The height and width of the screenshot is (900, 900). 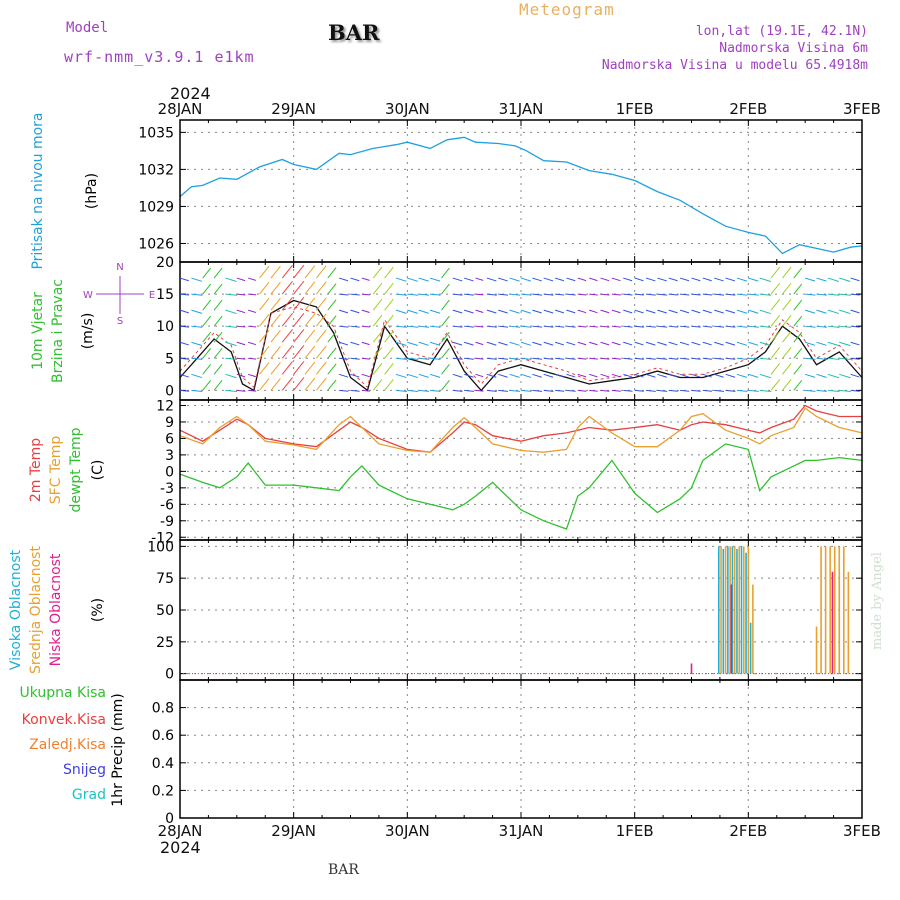 I want to click on y-tick-label: 0, so click(x=169, y=675).